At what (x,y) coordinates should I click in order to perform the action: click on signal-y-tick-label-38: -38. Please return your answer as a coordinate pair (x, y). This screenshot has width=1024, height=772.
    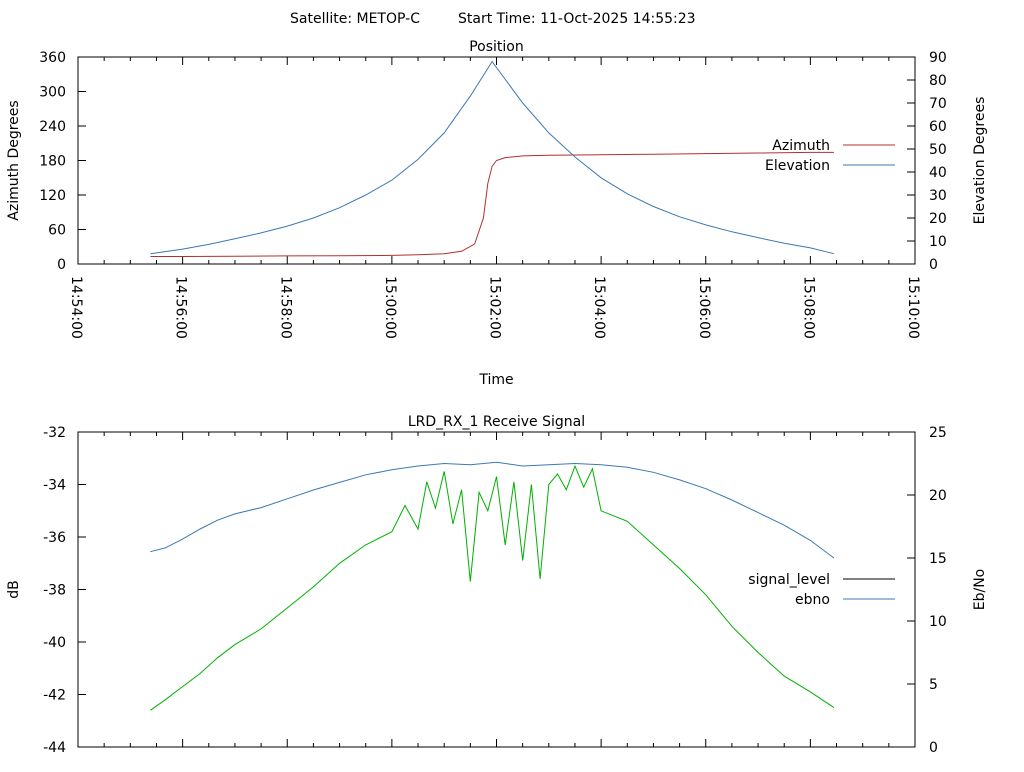
    Looking at the image, I should click on (54, 591).